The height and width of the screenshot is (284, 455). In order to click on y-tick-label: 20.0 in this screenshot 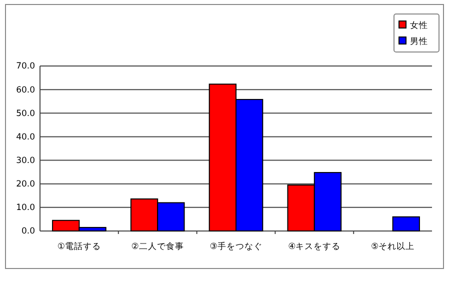, I will do `click(25, 185)`.